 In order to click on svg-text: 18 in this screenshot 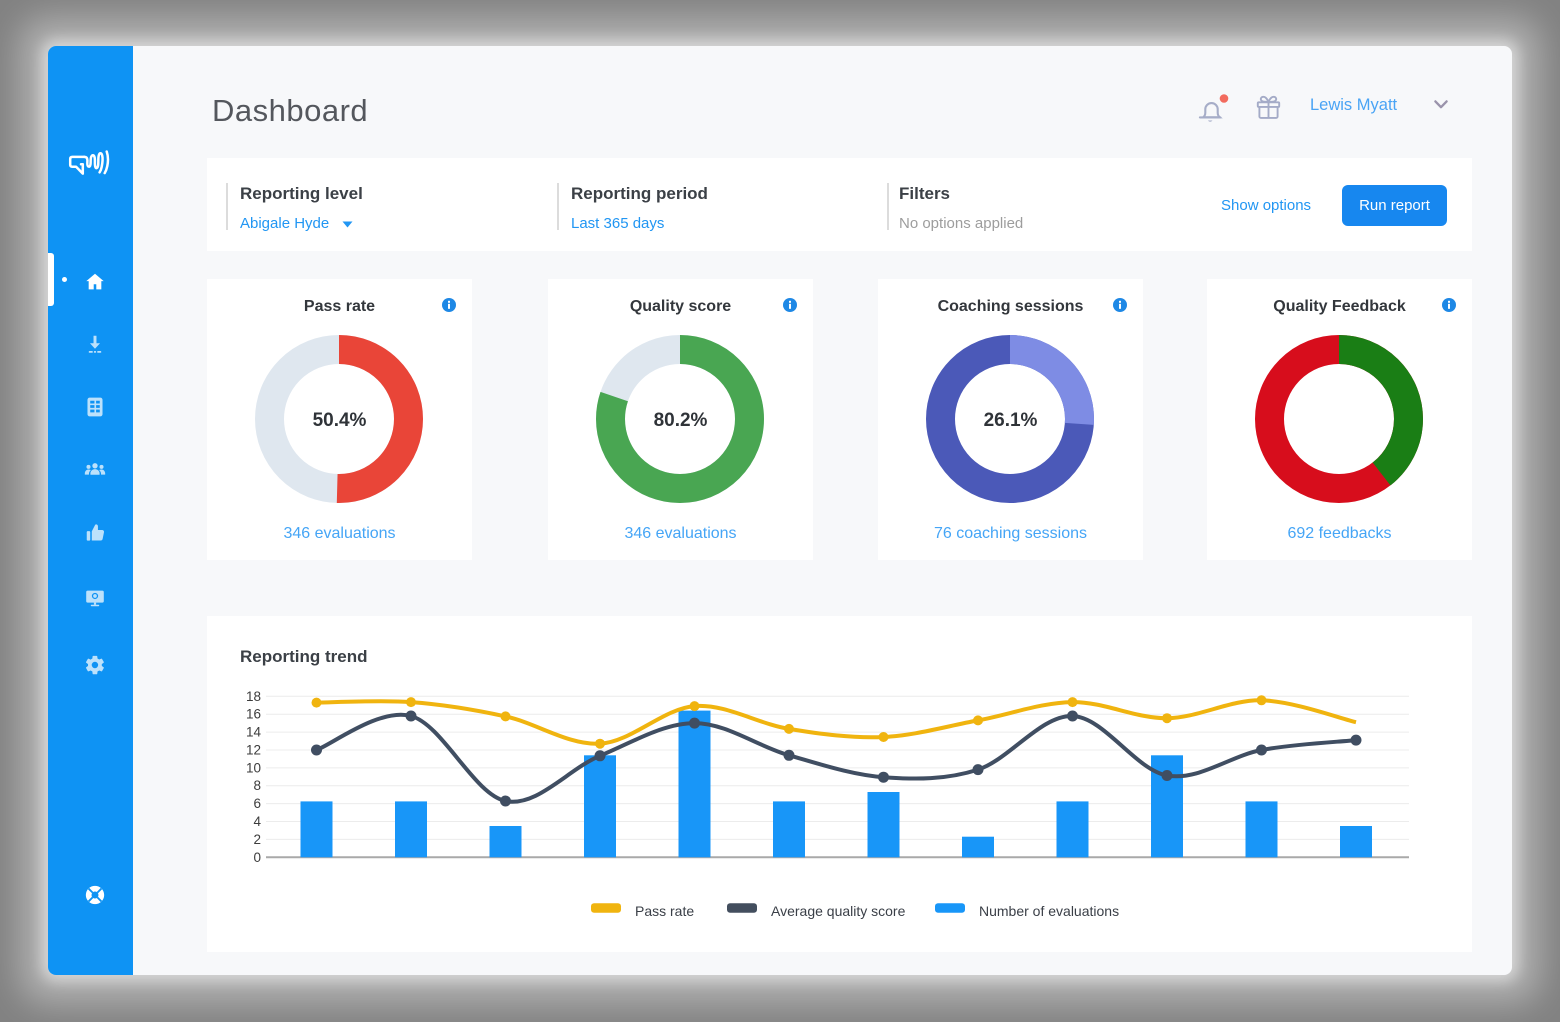, I will do `click(253, 696)`.